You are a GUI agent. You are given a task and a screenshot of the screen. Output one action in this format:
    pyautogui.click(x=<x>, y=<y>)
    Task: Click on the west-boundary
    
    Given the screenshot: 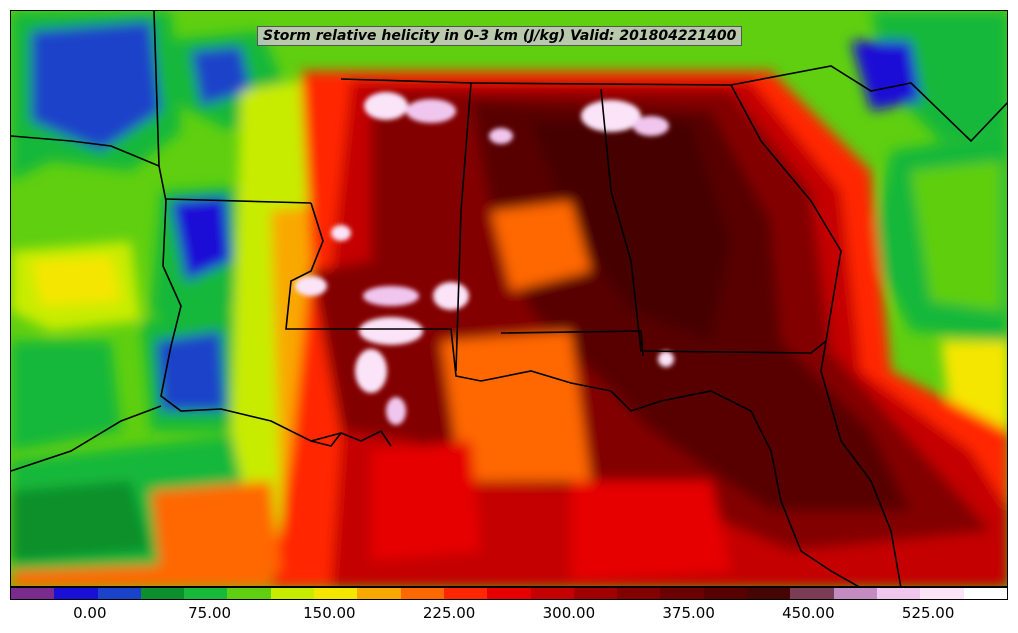 What is the action you would take?
    pyautogui.click(x=247, y=226)
    